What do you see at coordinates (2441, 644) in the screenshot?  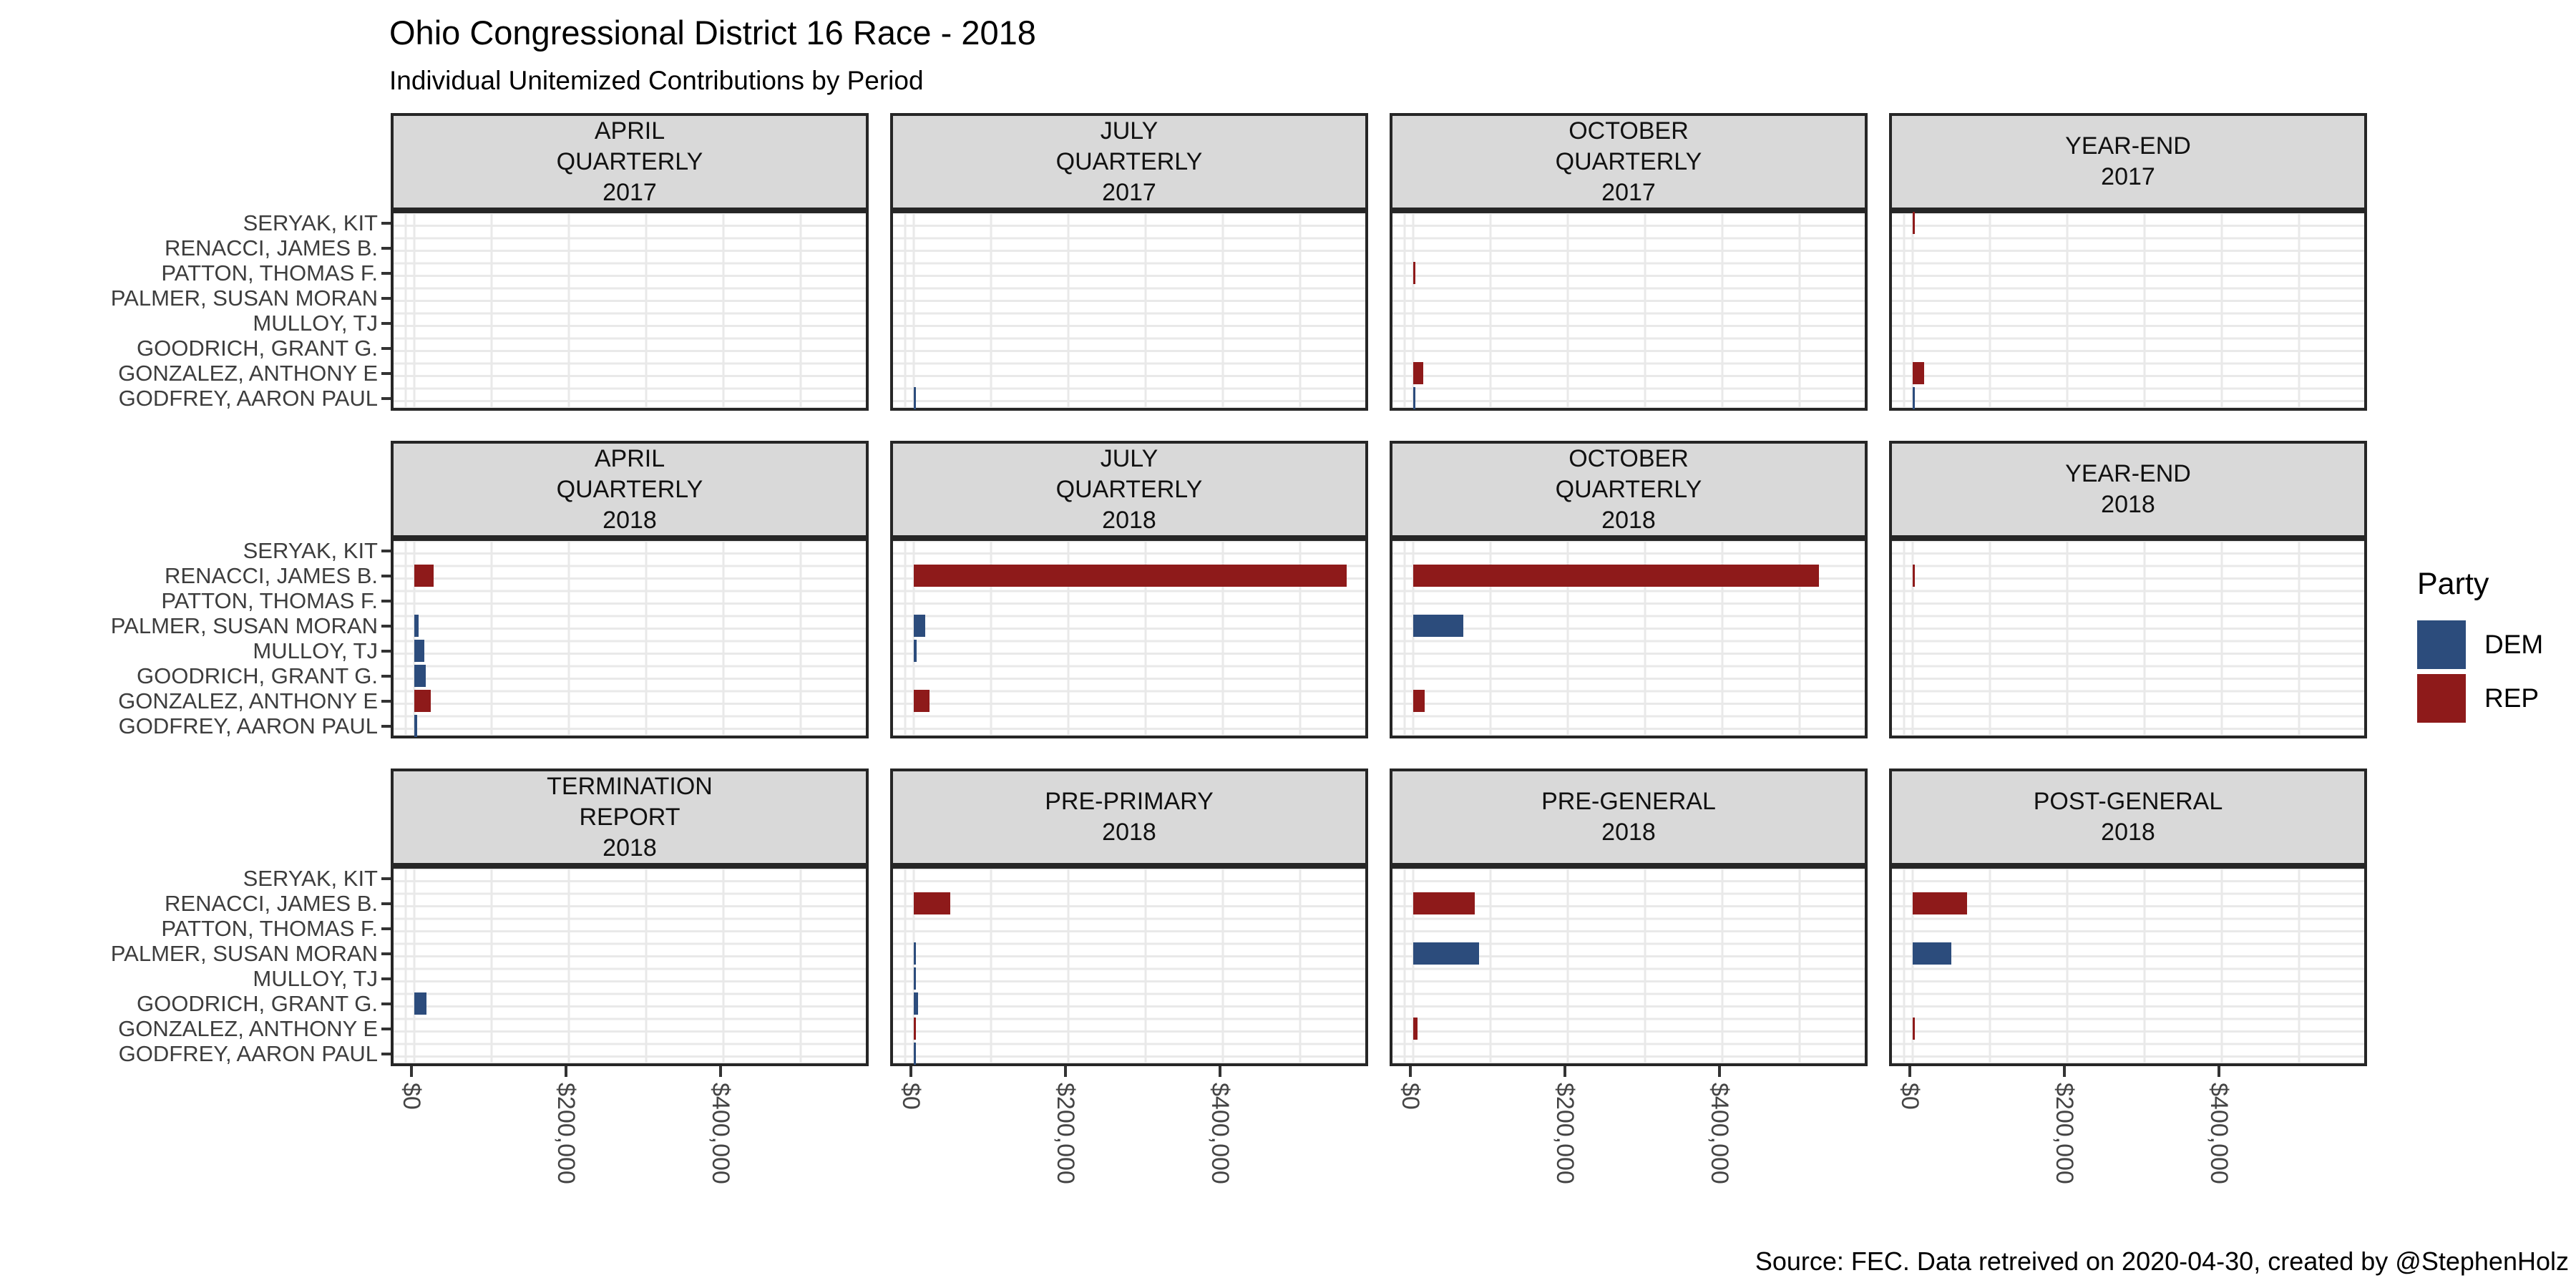 I see `dem-color-swatch` at bounding box center [2441, 644].